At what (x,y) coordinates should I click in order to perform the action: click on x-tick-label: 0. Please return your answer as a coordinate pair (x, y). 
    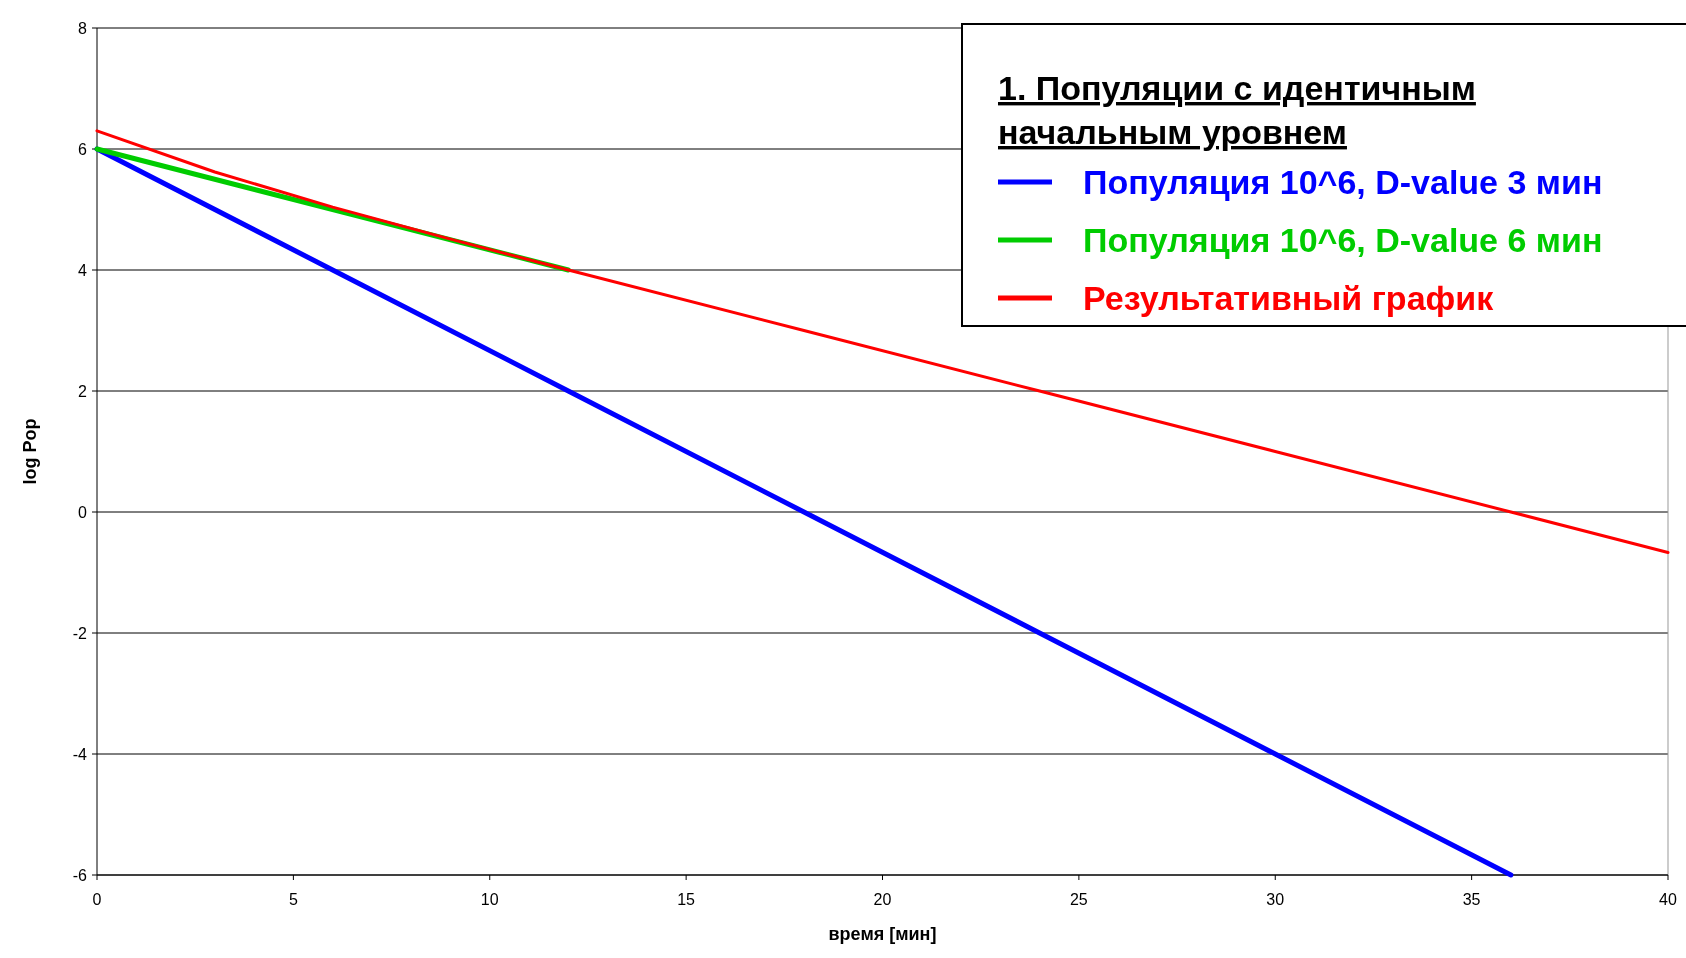
    Looking at the image, I should click on (97, 899).